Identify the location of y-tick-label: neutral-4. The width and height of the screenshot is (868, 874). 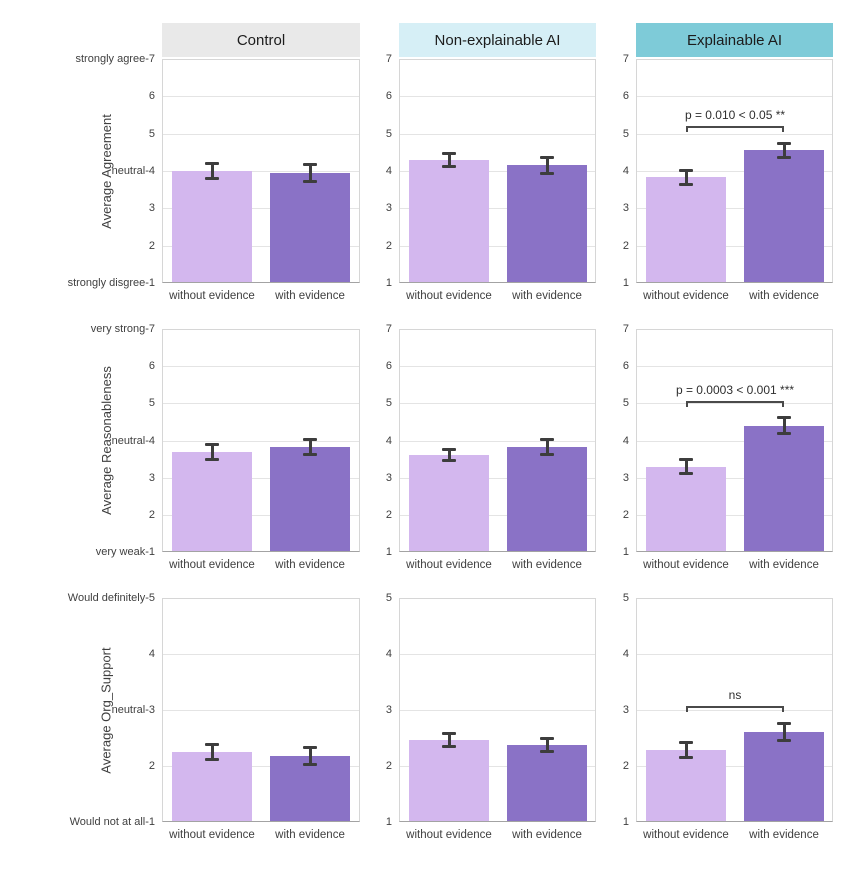
(133, 441).